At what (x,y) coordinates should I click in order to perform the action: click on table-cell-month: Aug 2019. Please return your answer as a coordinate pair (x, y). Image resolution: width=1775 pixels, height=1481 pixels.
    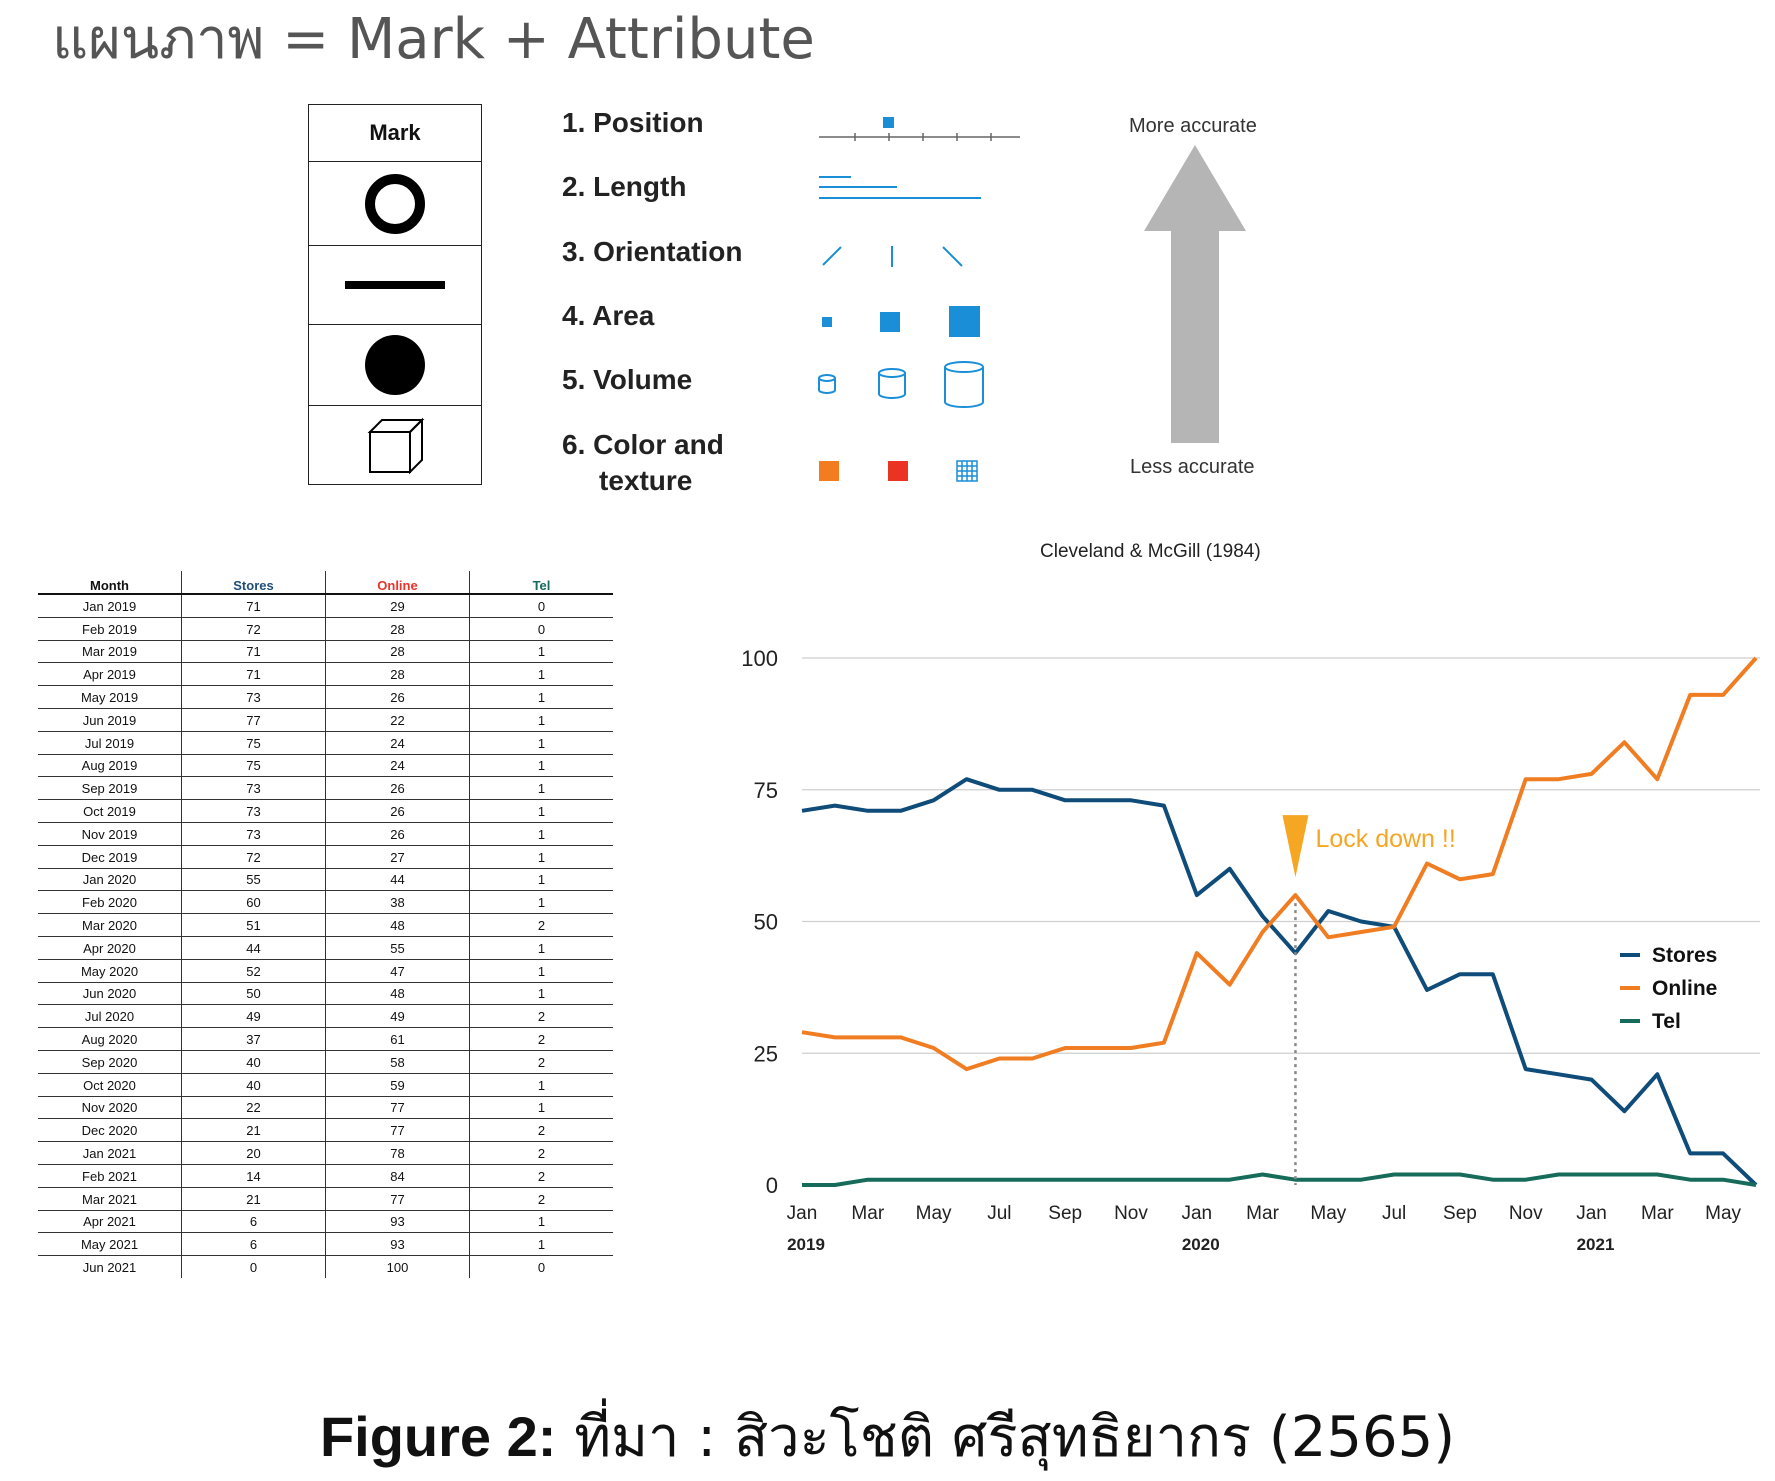
    Looking at the image, I should click on (110, 766).